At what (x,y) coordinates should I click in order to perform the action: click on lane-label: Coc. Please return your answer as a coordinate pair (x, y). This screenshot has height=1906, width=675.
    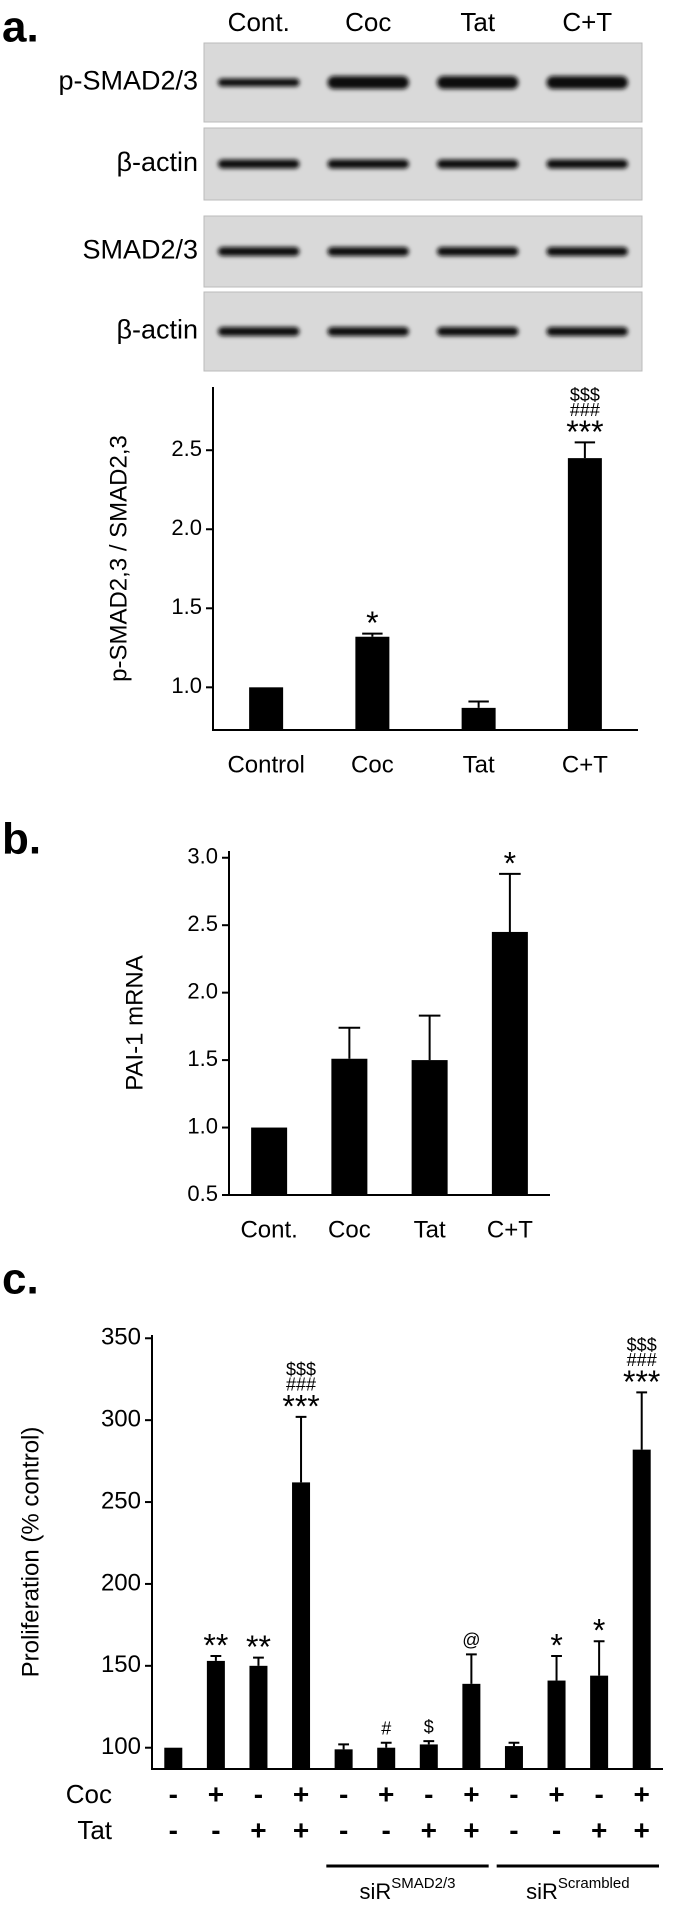
    Looking at the image, I should click on (368, 22).